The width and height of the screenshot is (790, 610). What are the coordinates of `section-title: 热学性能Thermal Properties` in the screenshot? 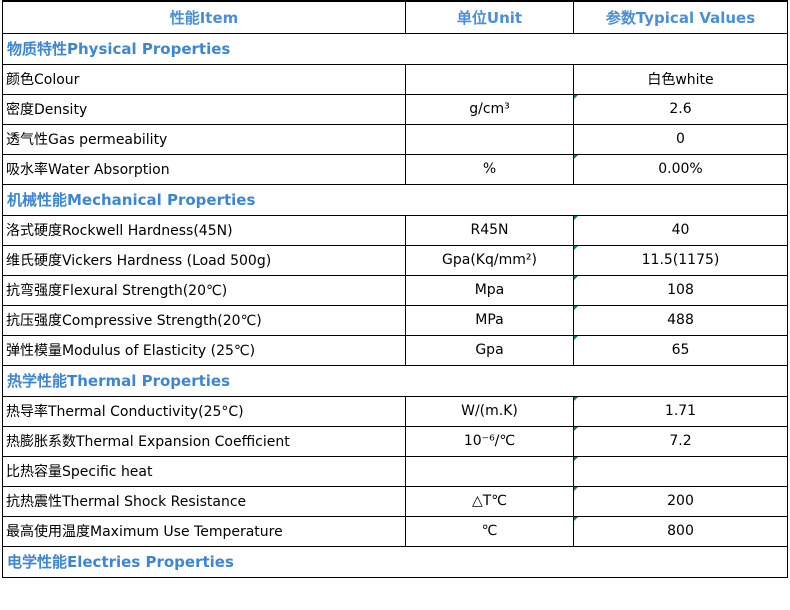 It's located at (395, 380).